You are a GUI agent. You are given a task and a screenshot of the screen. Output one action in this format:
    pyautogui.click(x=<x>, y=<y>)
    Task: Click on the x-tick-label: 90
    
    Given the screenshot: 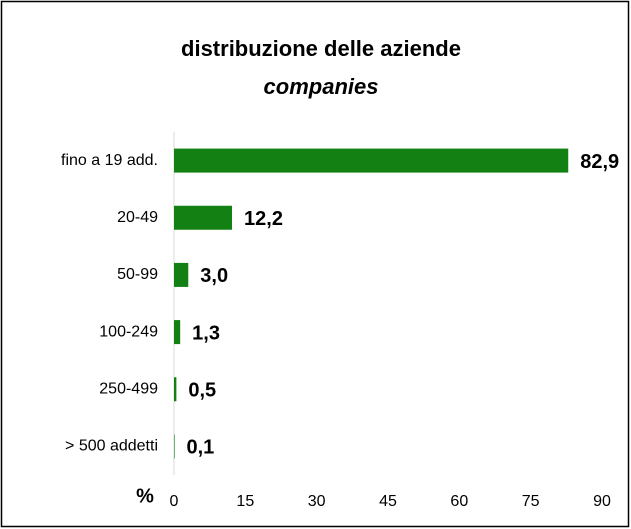 What is the action you would take?
    pyautogui.click(x=602, y=501)
    